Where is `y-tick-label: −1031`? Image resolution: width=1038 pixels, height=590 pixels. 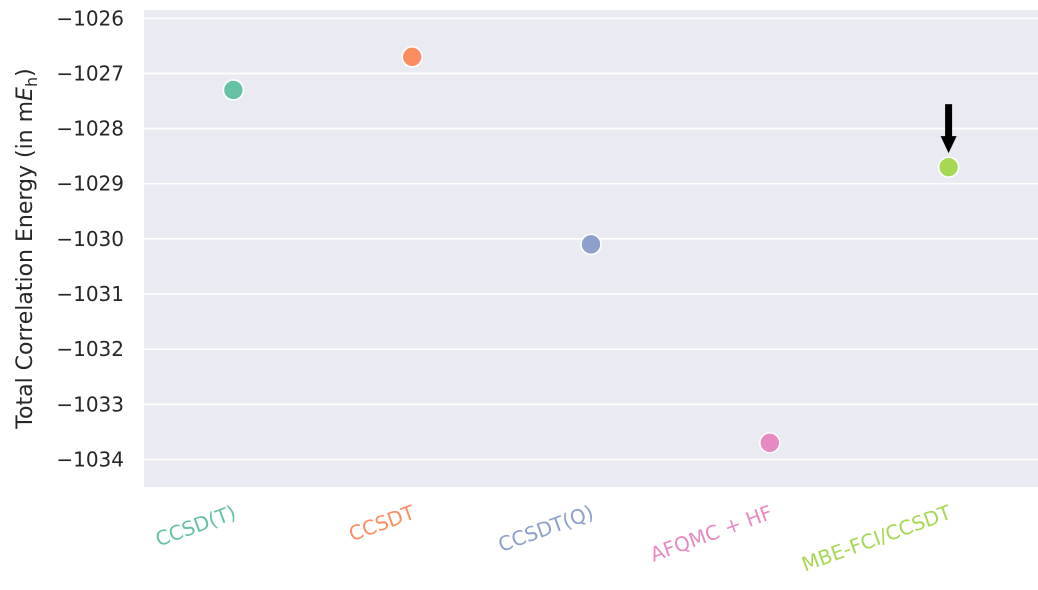
y-tick-label: −1031 is located at coordinates (90, 294).